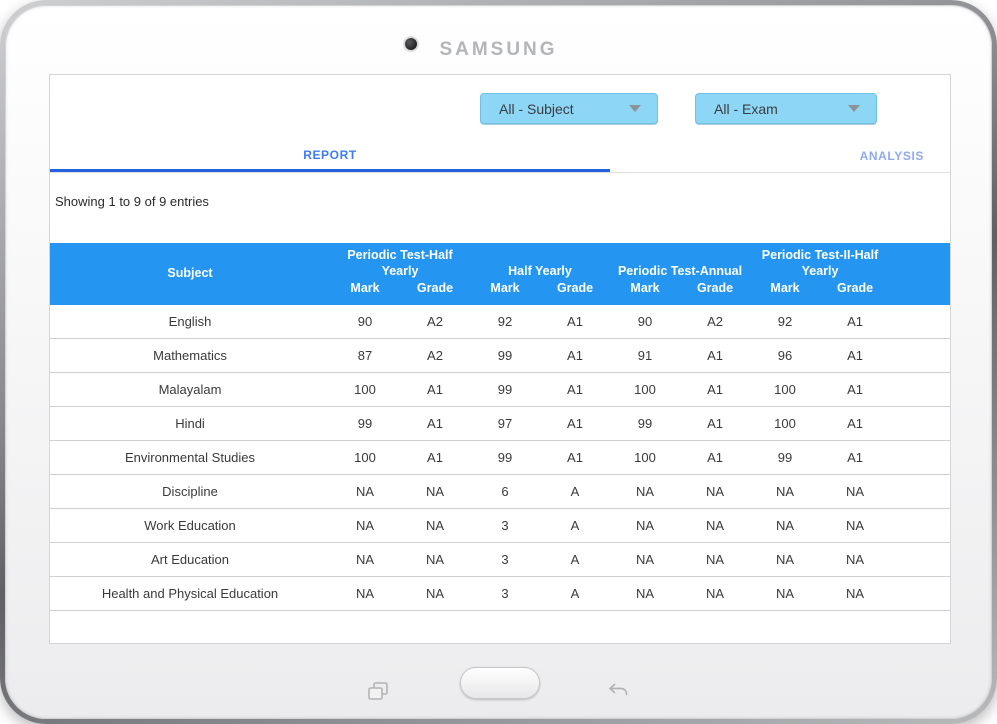 Image resolution: width=997 pixels, height=724 pixels. Describe the element at coordinates (411, 44) in the screenshot. I see `front-camera-icon` at that location.